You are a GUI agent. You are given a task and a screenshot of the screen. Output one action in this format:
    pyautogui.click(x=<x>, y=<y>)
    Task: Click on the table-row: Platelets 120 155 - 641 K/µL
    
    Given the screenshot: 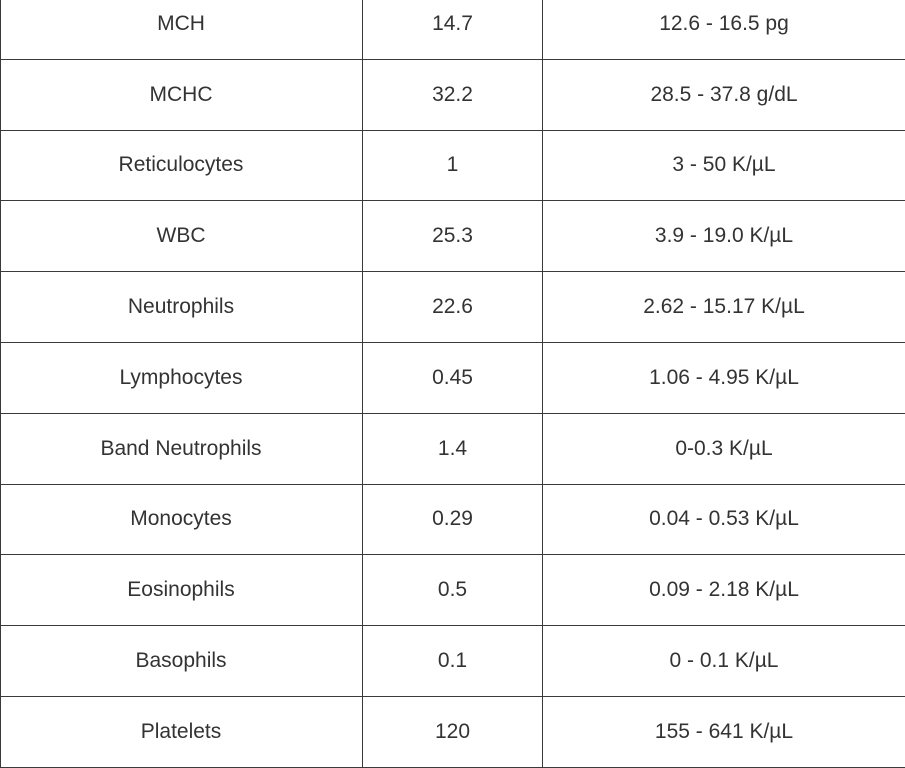 What is the action you would take?
    pyautogui.click(x=453, y=731)
    